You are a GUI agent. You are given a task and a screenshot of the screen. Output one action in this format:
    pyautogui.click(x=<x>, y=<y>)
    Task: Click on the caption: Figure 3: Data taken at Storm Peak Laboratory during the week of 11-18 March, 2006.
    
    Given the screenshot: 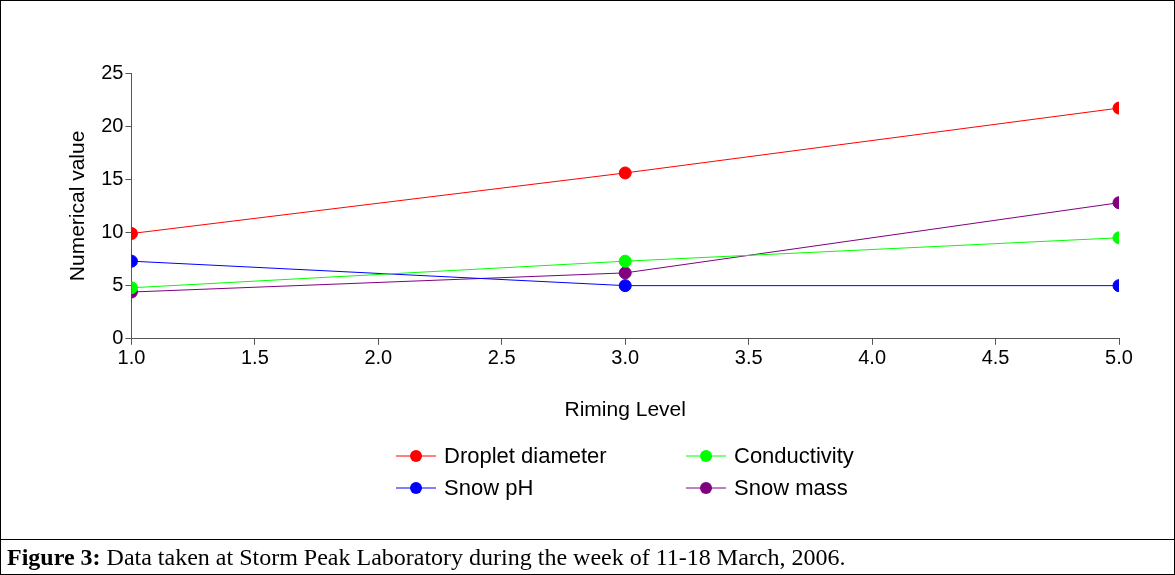 What is the action you would take?
    pyautogui.click(x=588, y=557)
    